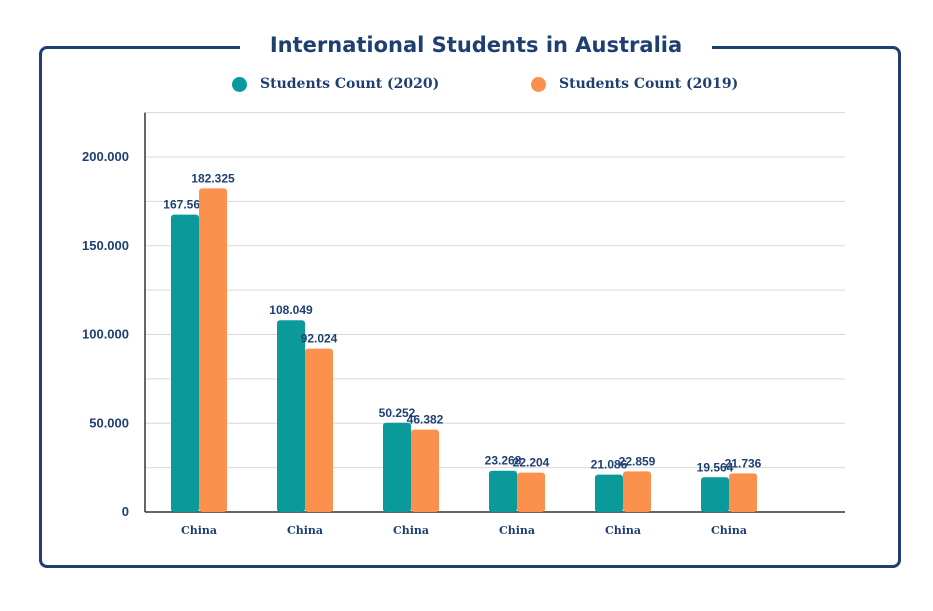  I want to click on legend-item-2020: Students Count (2020), so click(335, 84).